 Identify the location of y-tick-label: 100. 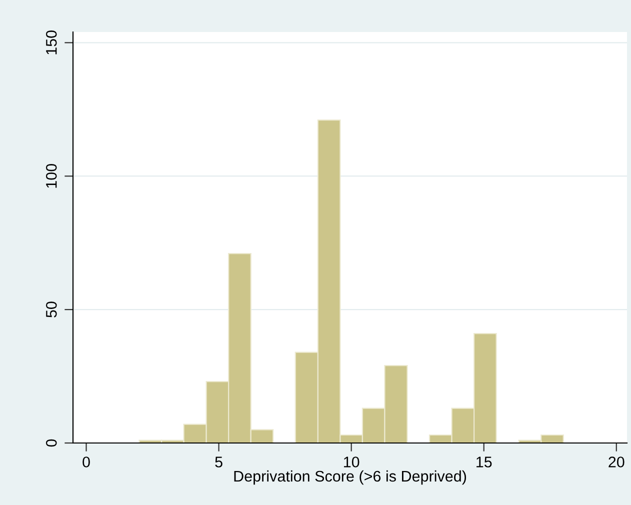
(51, 176).